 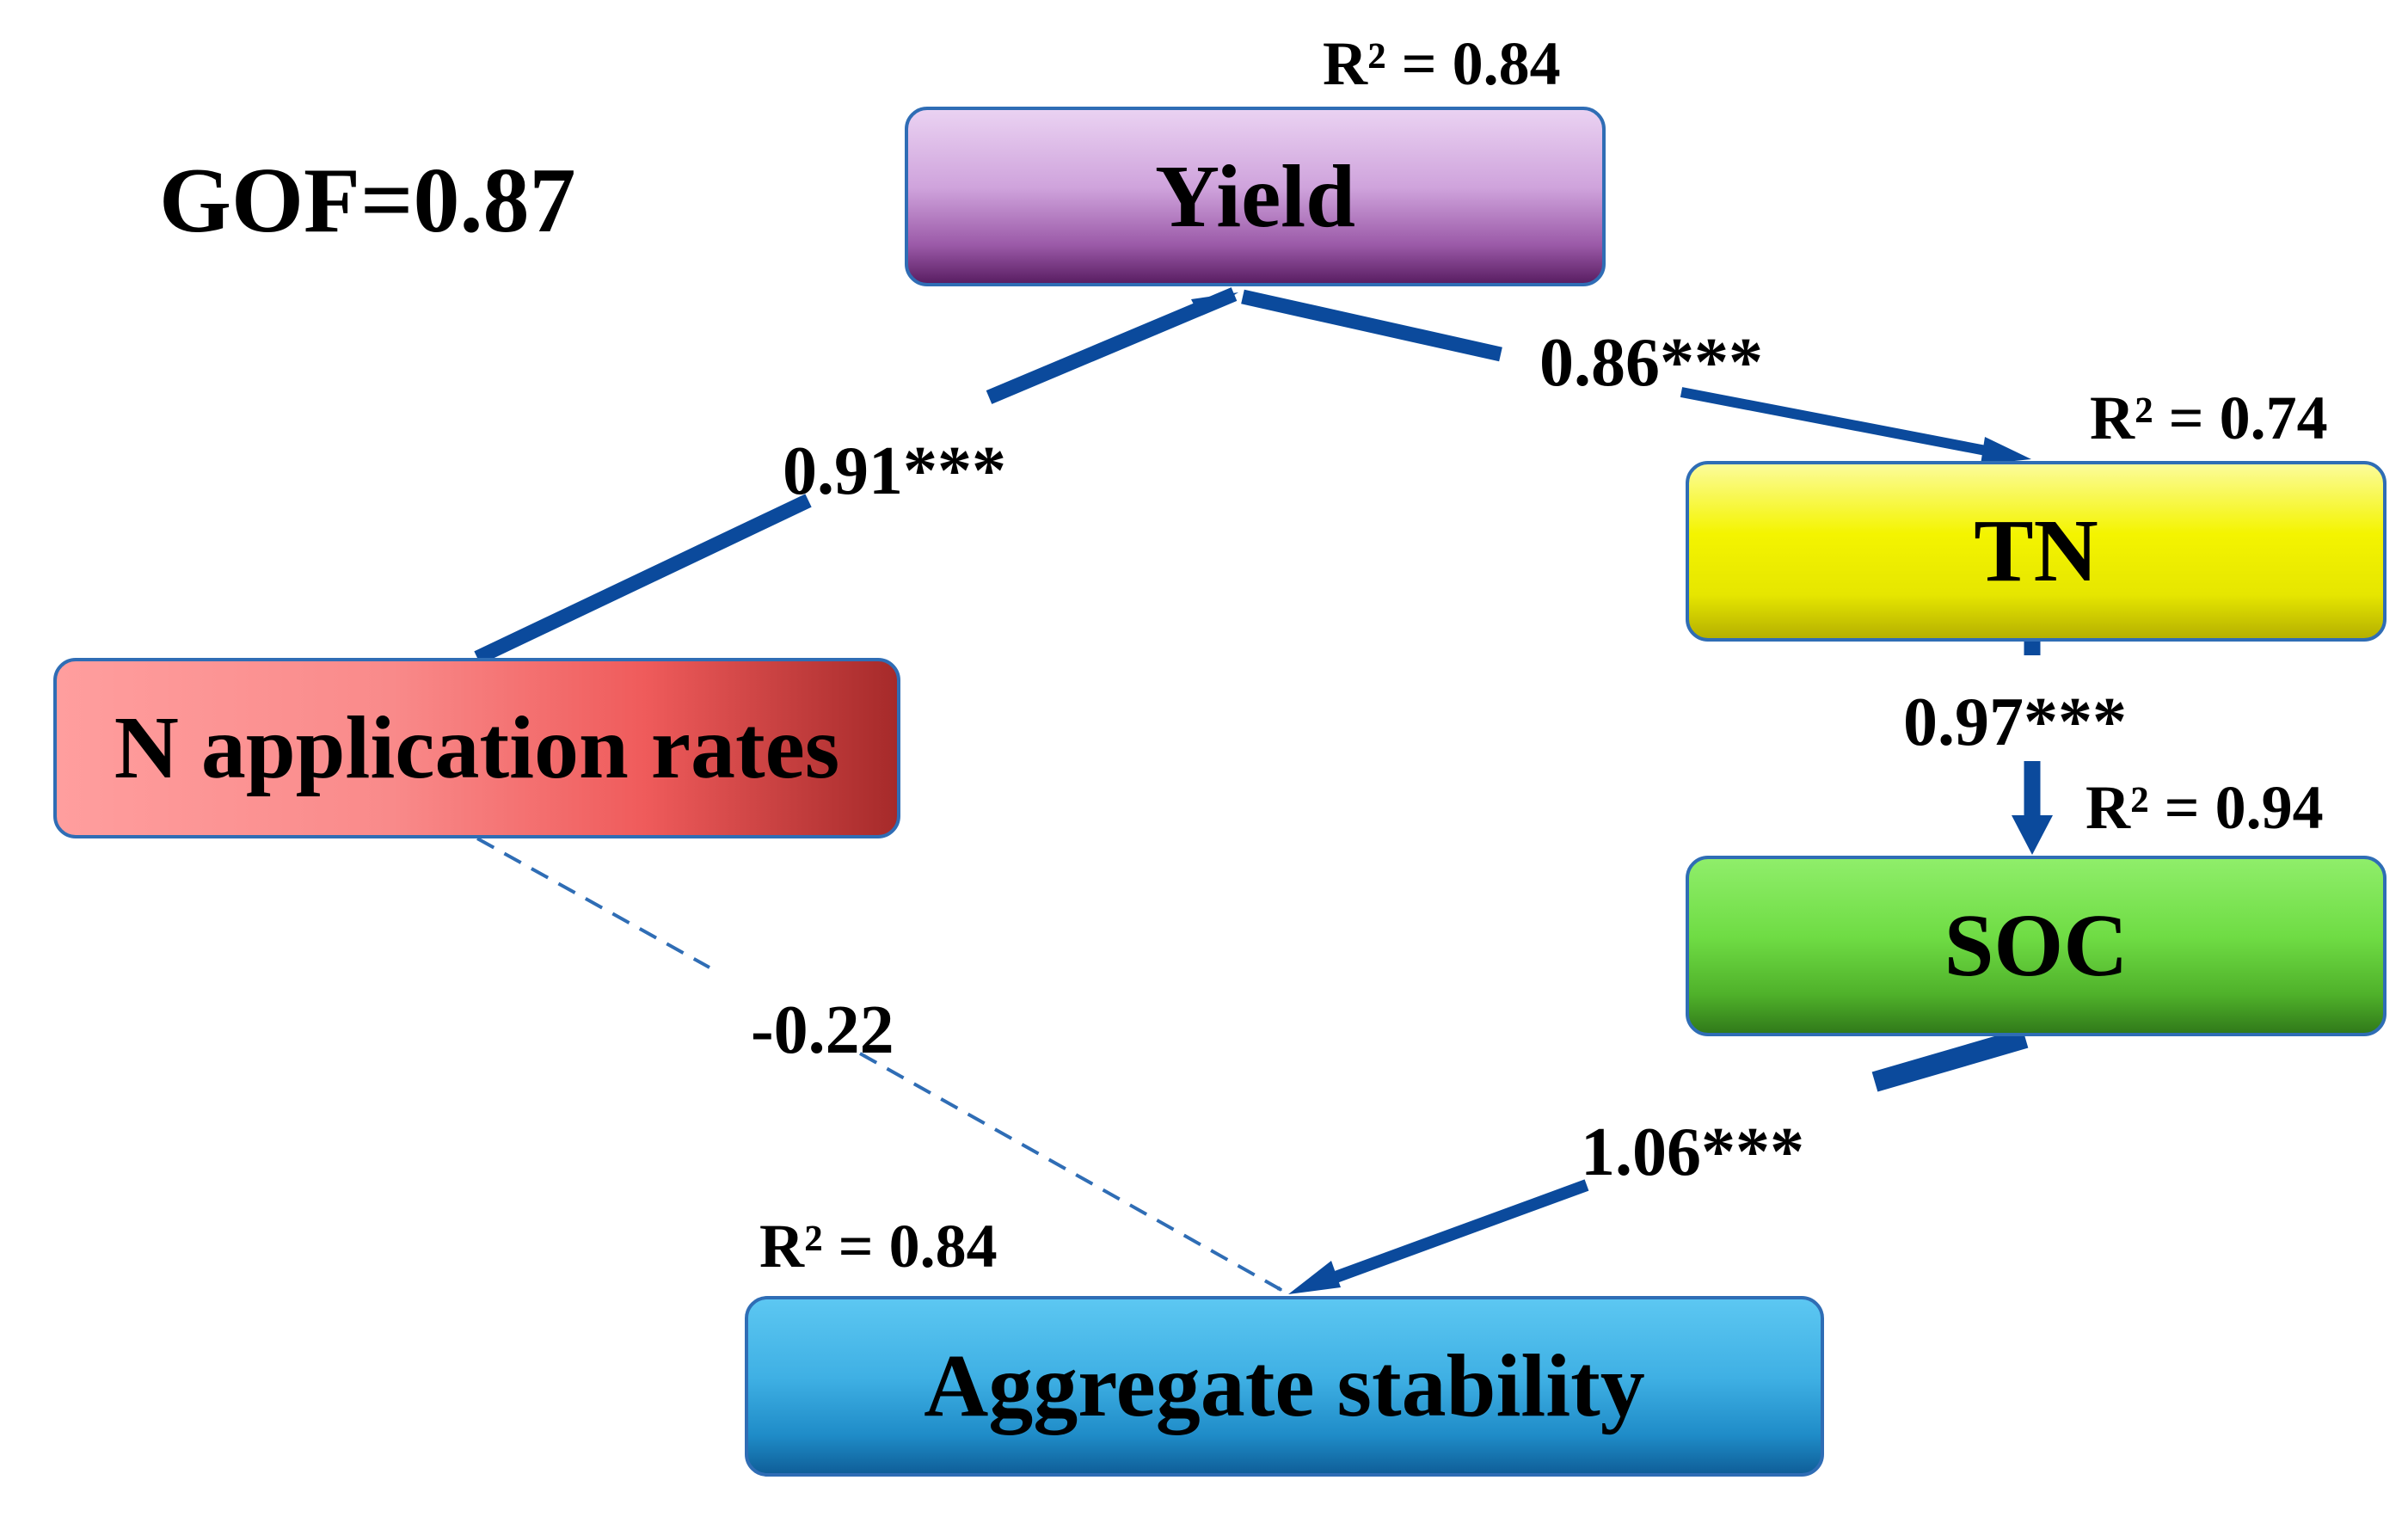 I want to click on node-aggregate-stability-label: Aggregate stability, so click(x=1284, y=1385).